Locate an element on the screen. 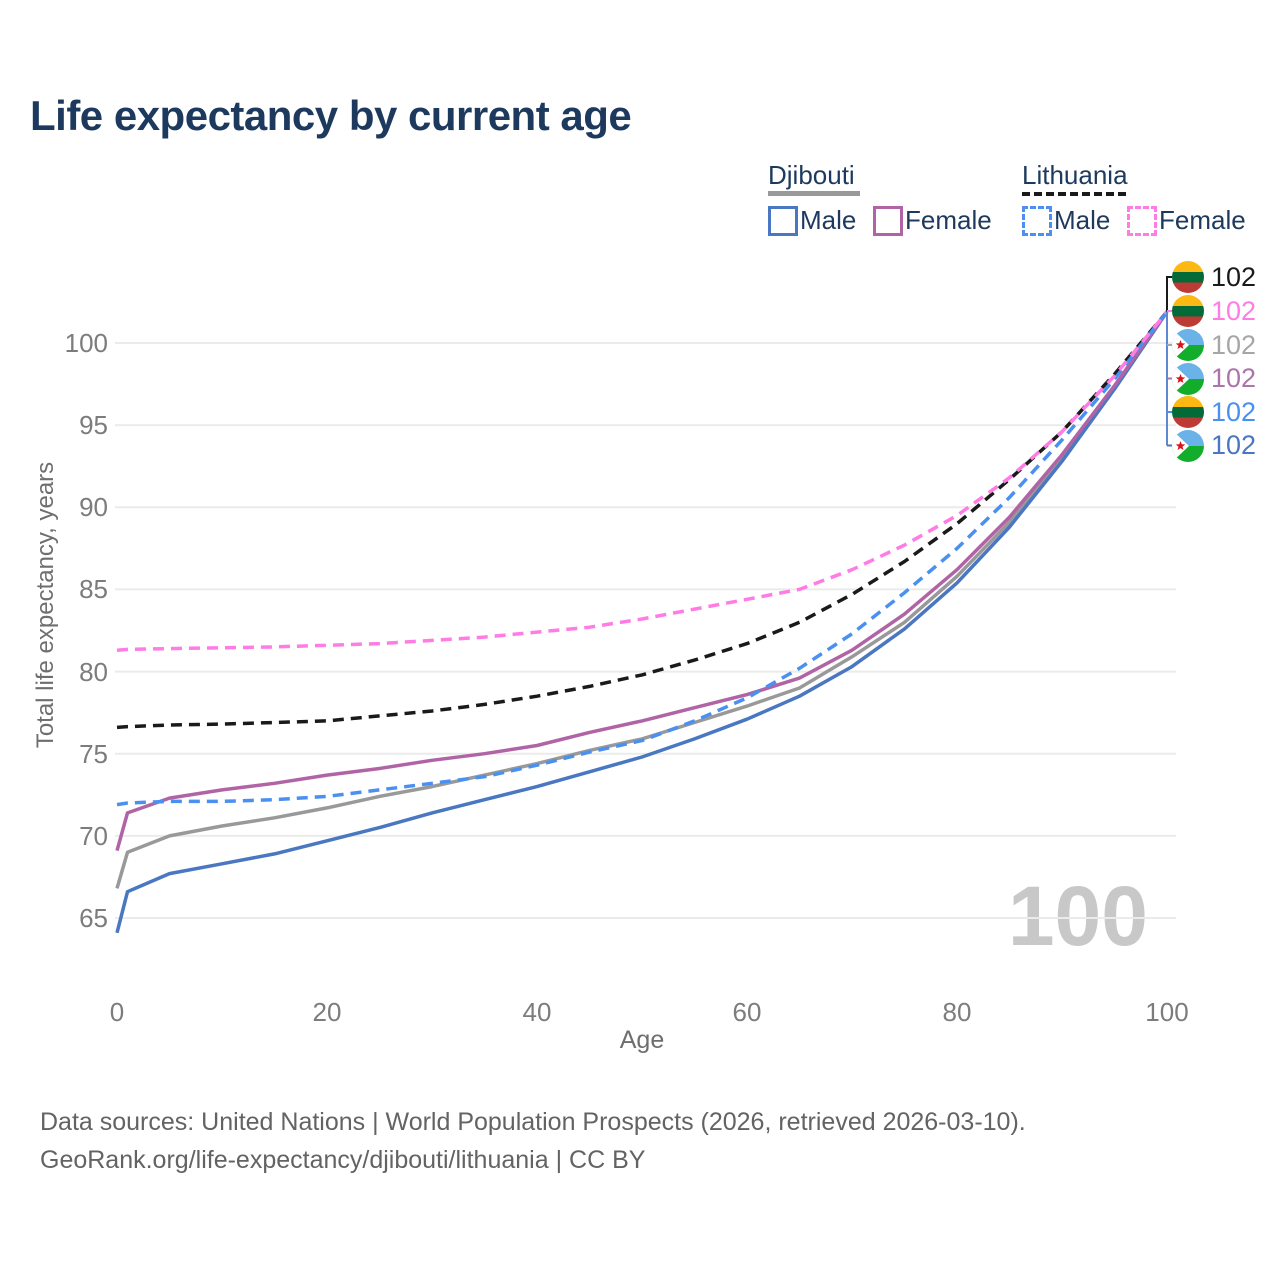  lithuania-combined-line-swatch is located at coordinates (1074, 194).